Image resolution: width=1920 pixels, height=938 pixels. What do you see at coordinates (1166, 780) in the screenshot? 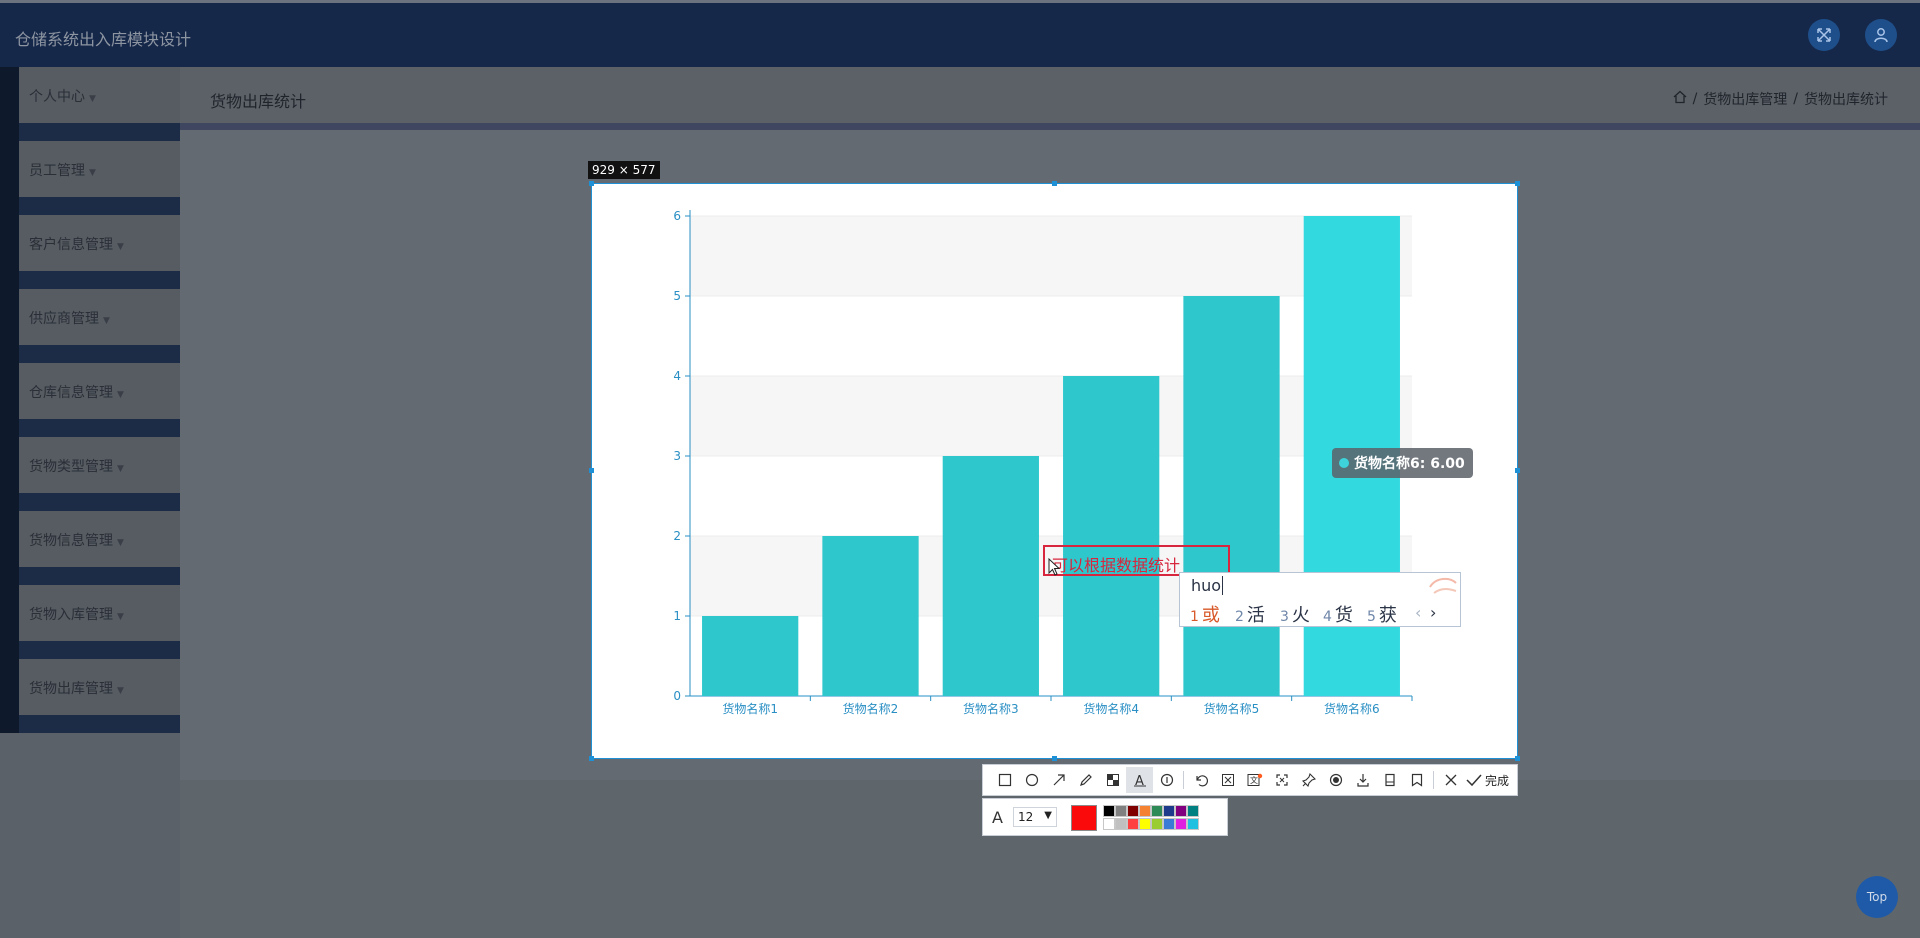
I see `number-icon` at bounding box center [1166, 780].